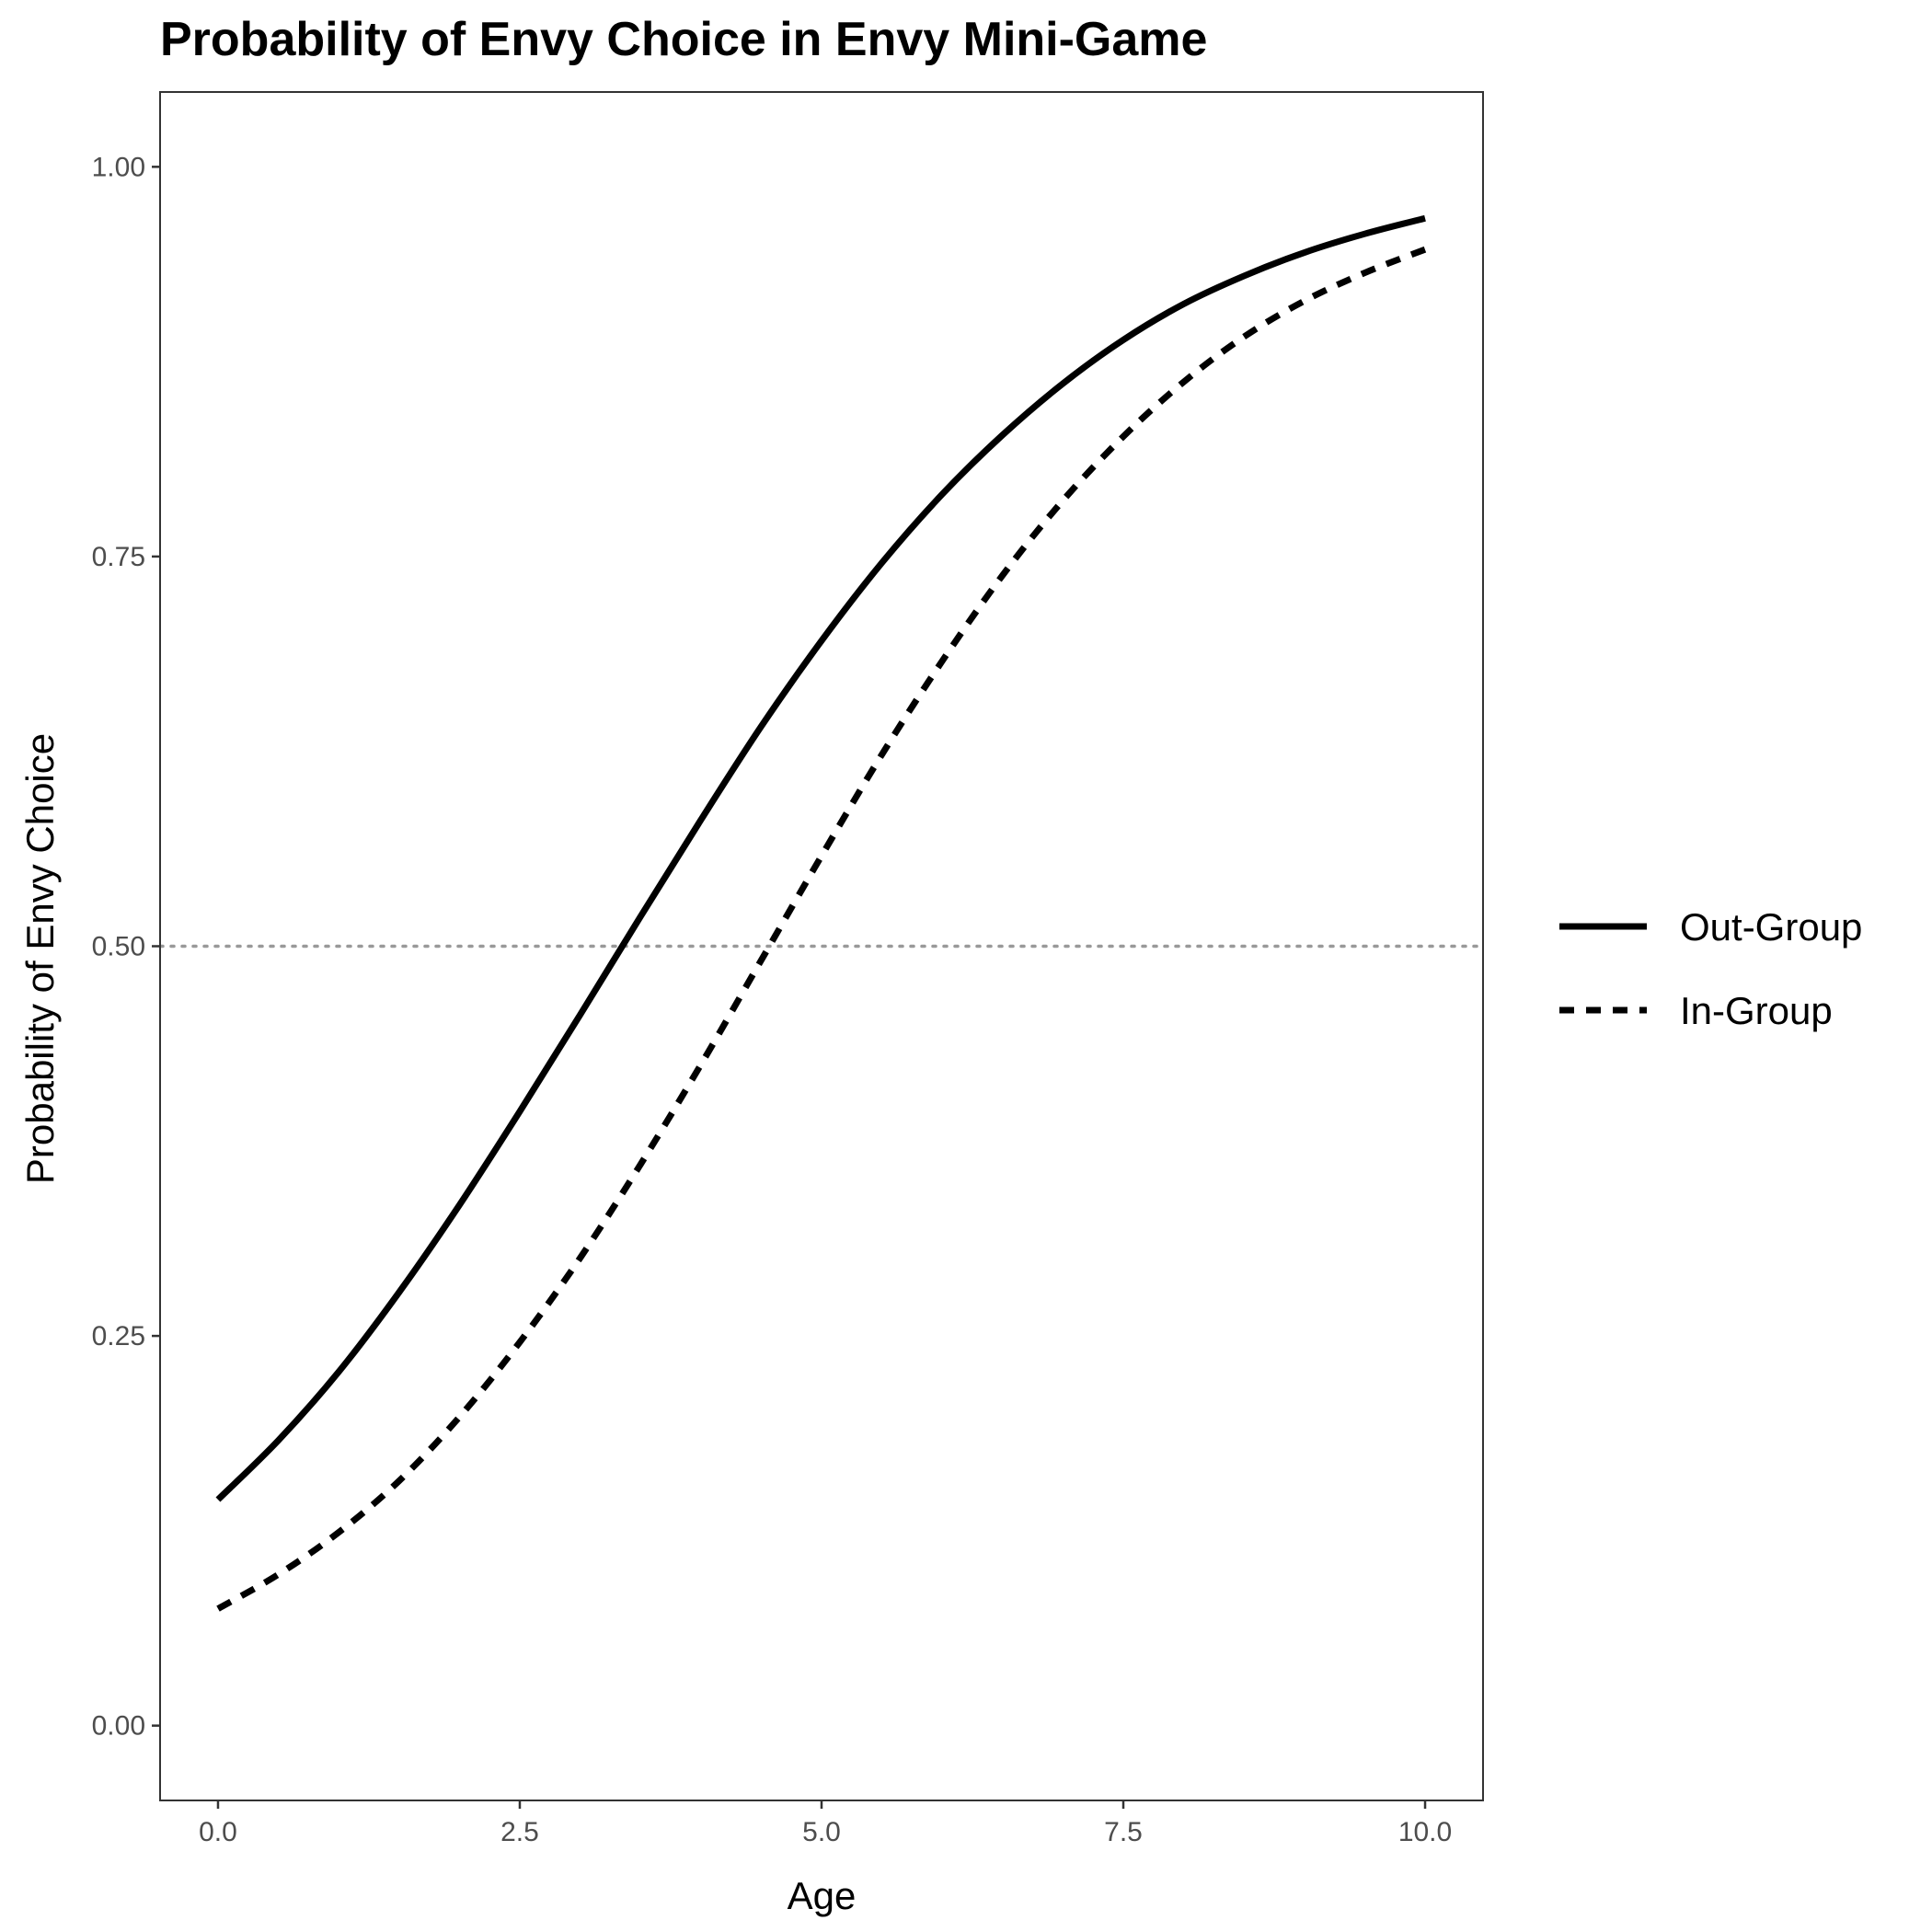  Describe the element at coordinates (519, 1832) in the screenshot. I see `x-tick-label: 2.5` at that location.